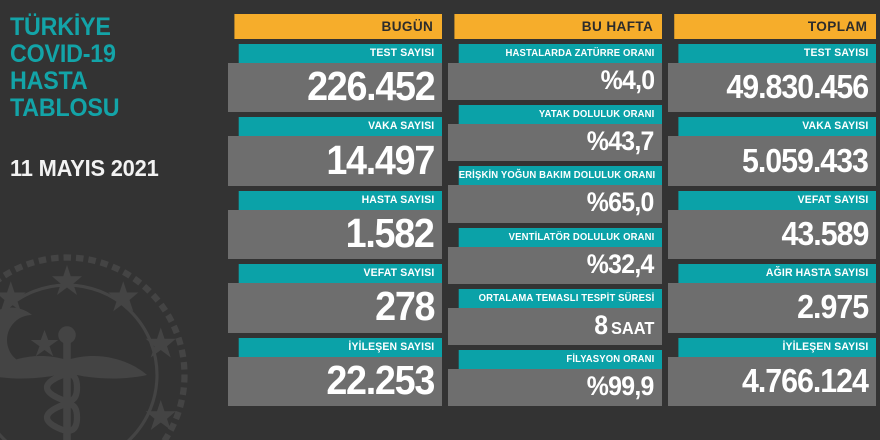  What do you see at coordinates (771, 308) in the screenshot?
I see `stat-value: 2.975` at bounding box center [771, 308].